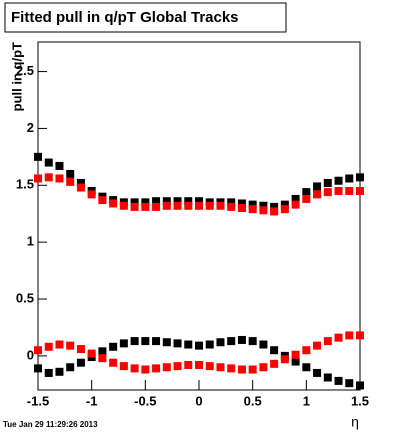 This screenshot has width=400, height=433. What do you see at coordinates (25, 70) in the screenshot?
I see `y-tick-label: 2.5` at bounding box center [25, 70].